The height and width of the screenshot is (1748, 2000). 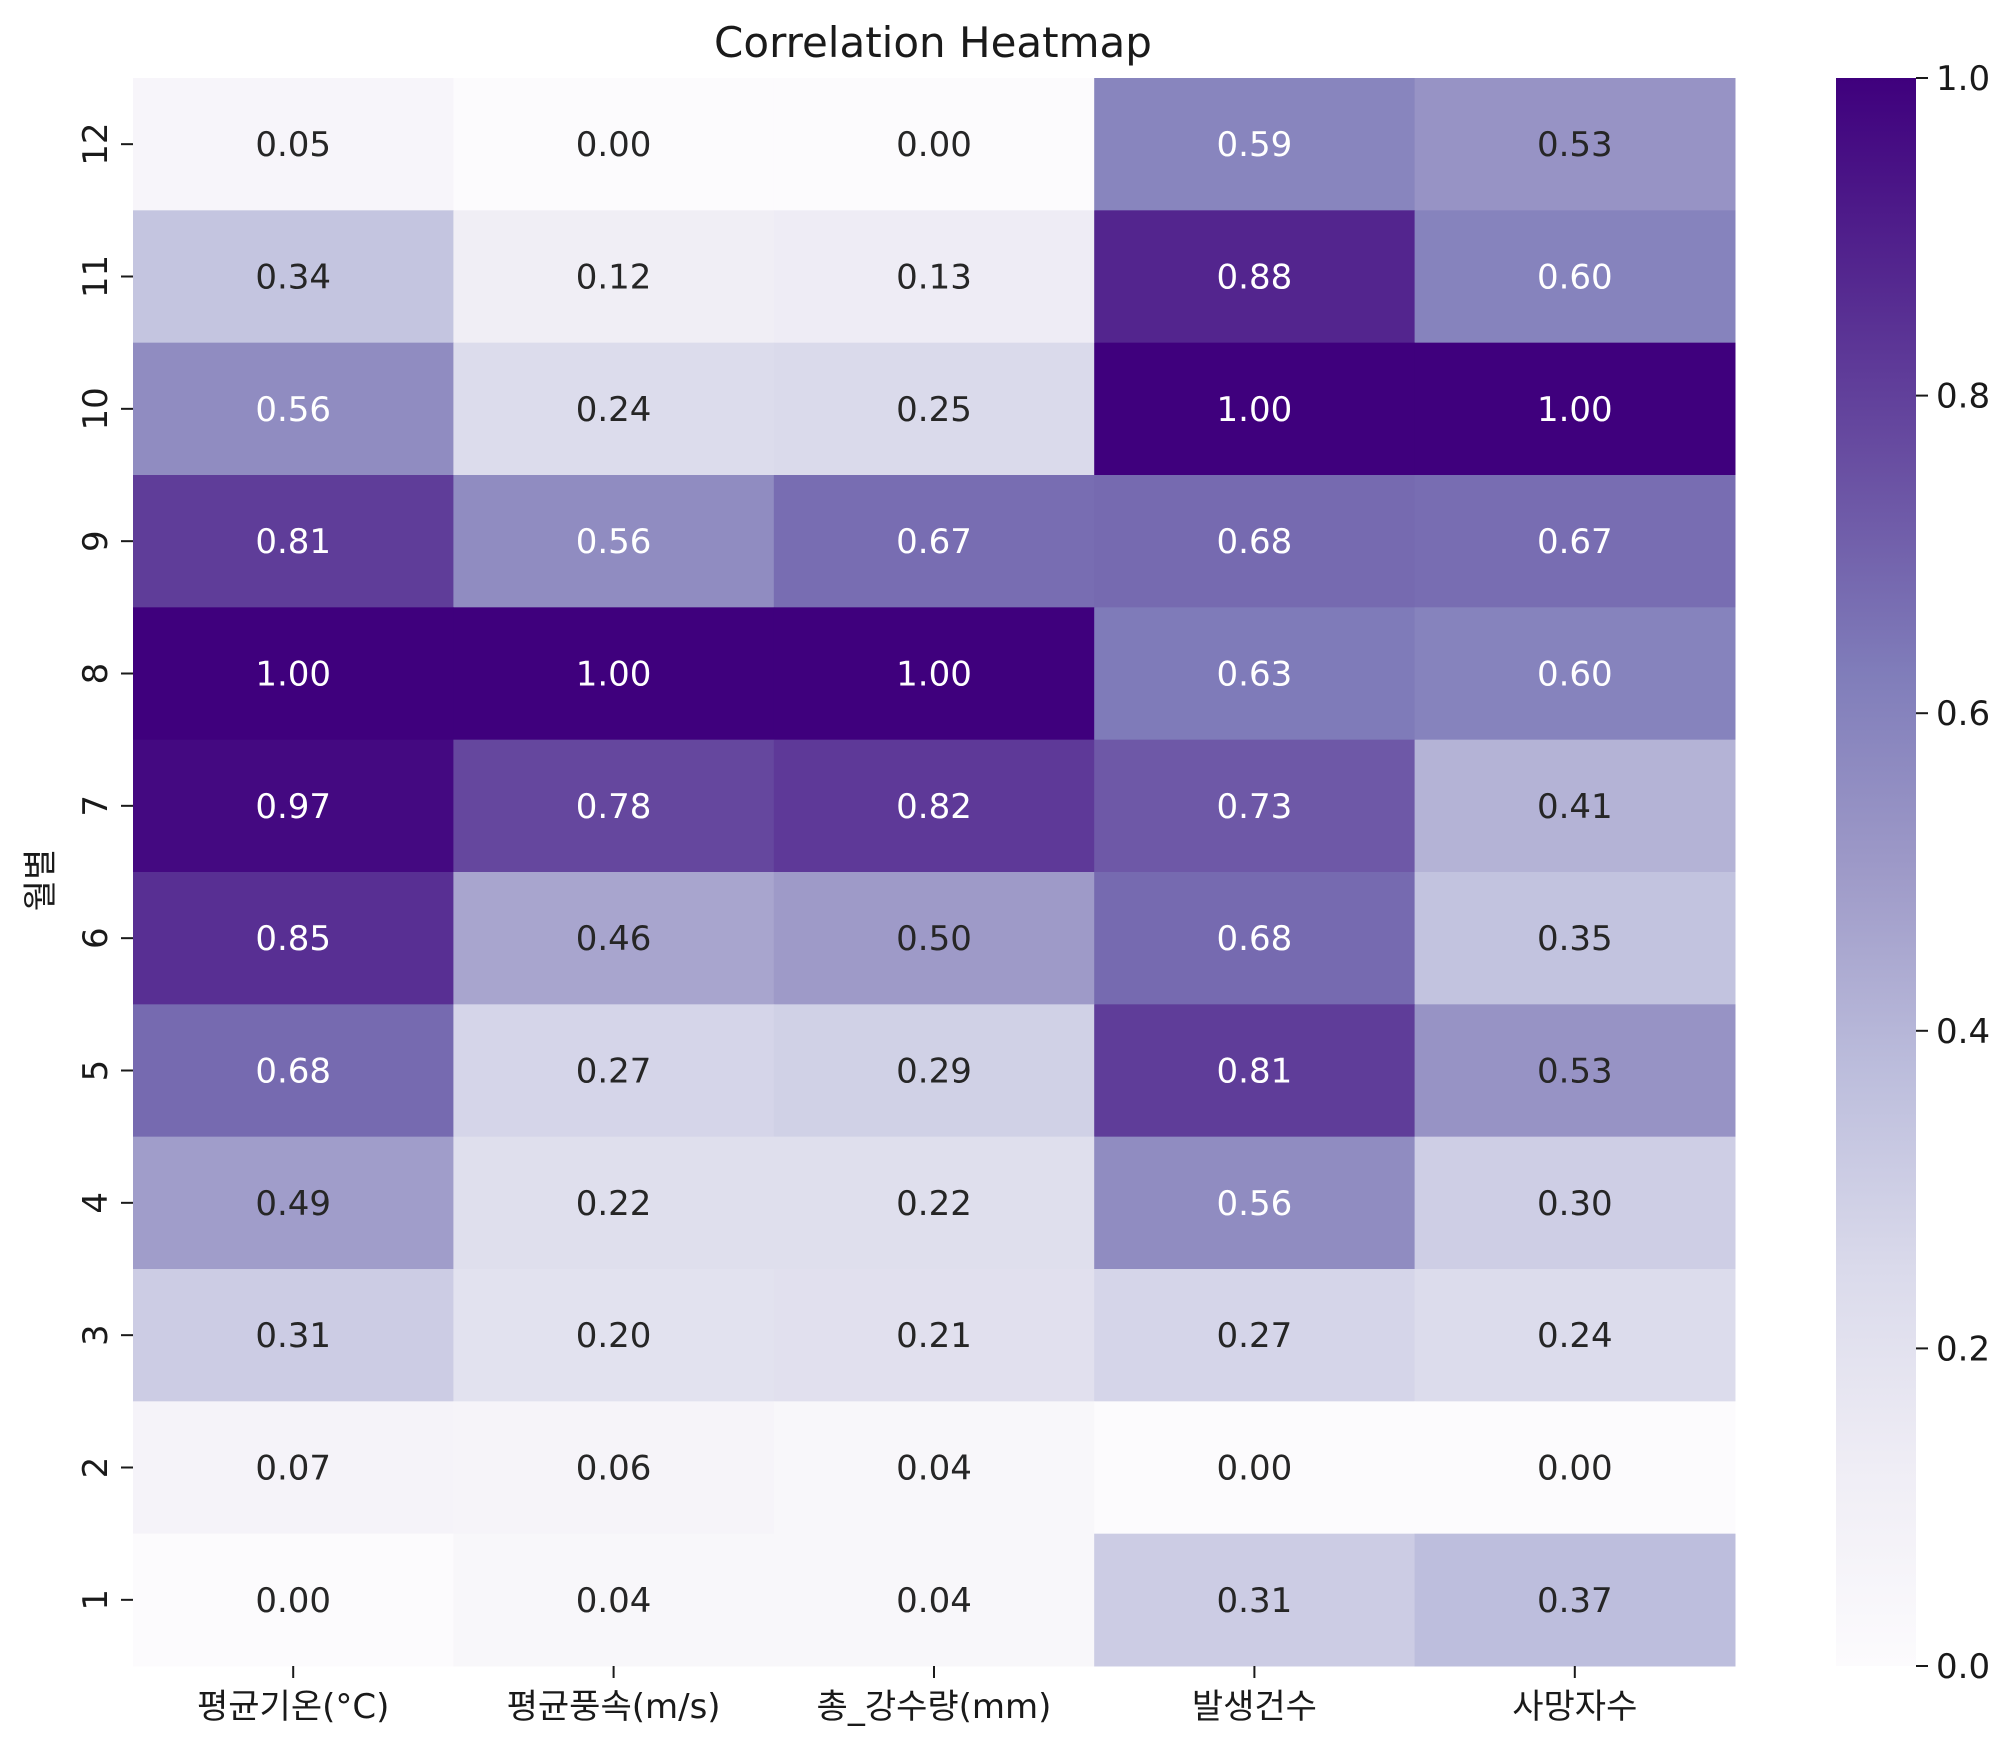 What do you see at coordinates (96, 144) in the screenshot?
I see `row-tick-label: 12` at bounding box center [96, 144].